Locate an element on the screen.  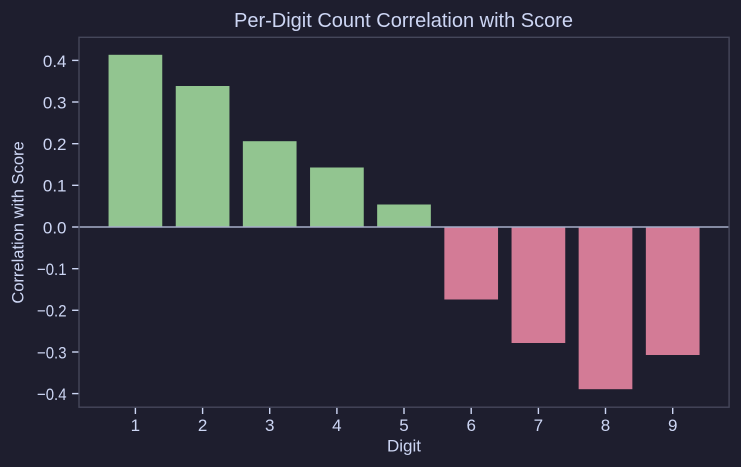
svg-text: 6 is located at coordinates (470, 425).